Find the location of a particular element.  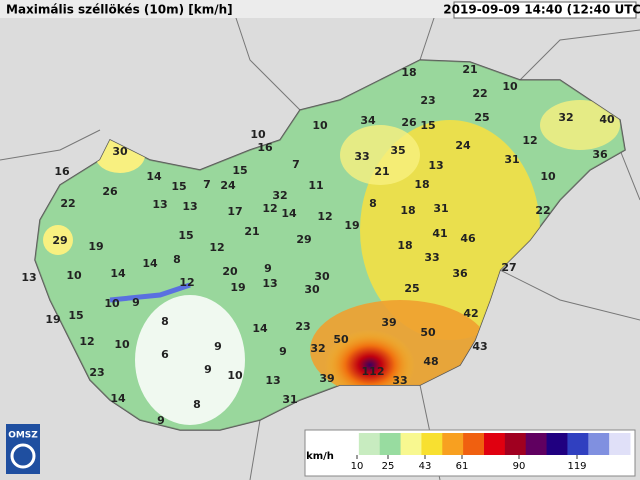

station-value: 25 is located at coordinates (481, 117).